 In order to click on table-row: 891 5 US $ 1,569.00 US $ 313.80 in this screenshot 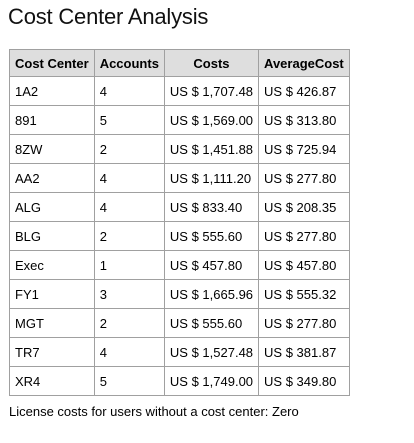, I will do `click(179, 120)`.